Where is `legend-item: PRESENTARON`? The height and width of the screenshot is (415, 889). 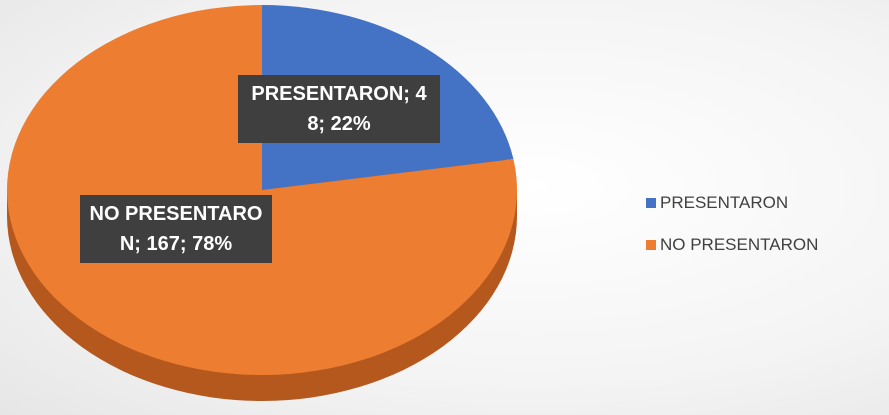 legend-item: PRESENTARON is located at coordinates (732, 203).